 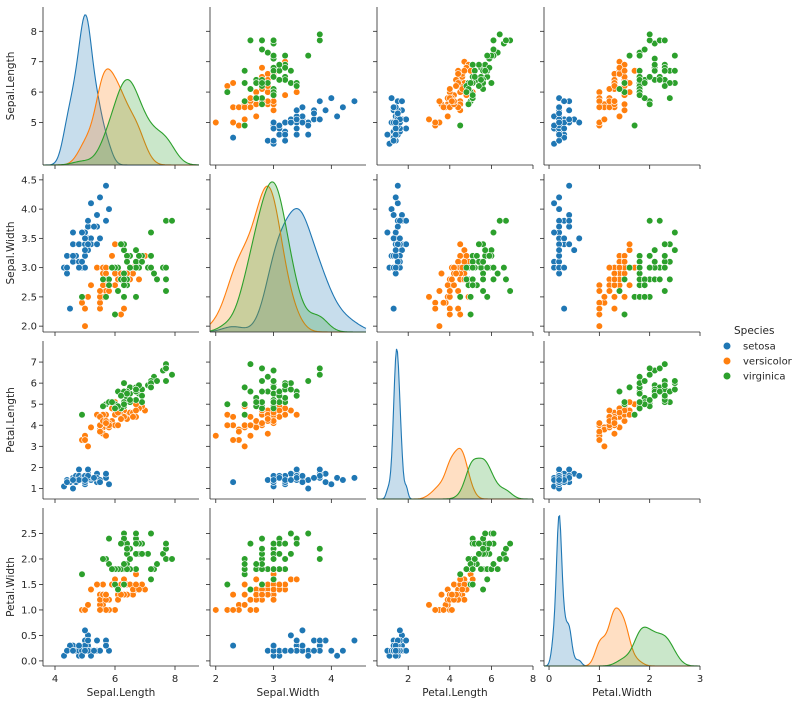 I want to click on panel-sepal-length-vs-sepal-width, so click(x=286, y=88).